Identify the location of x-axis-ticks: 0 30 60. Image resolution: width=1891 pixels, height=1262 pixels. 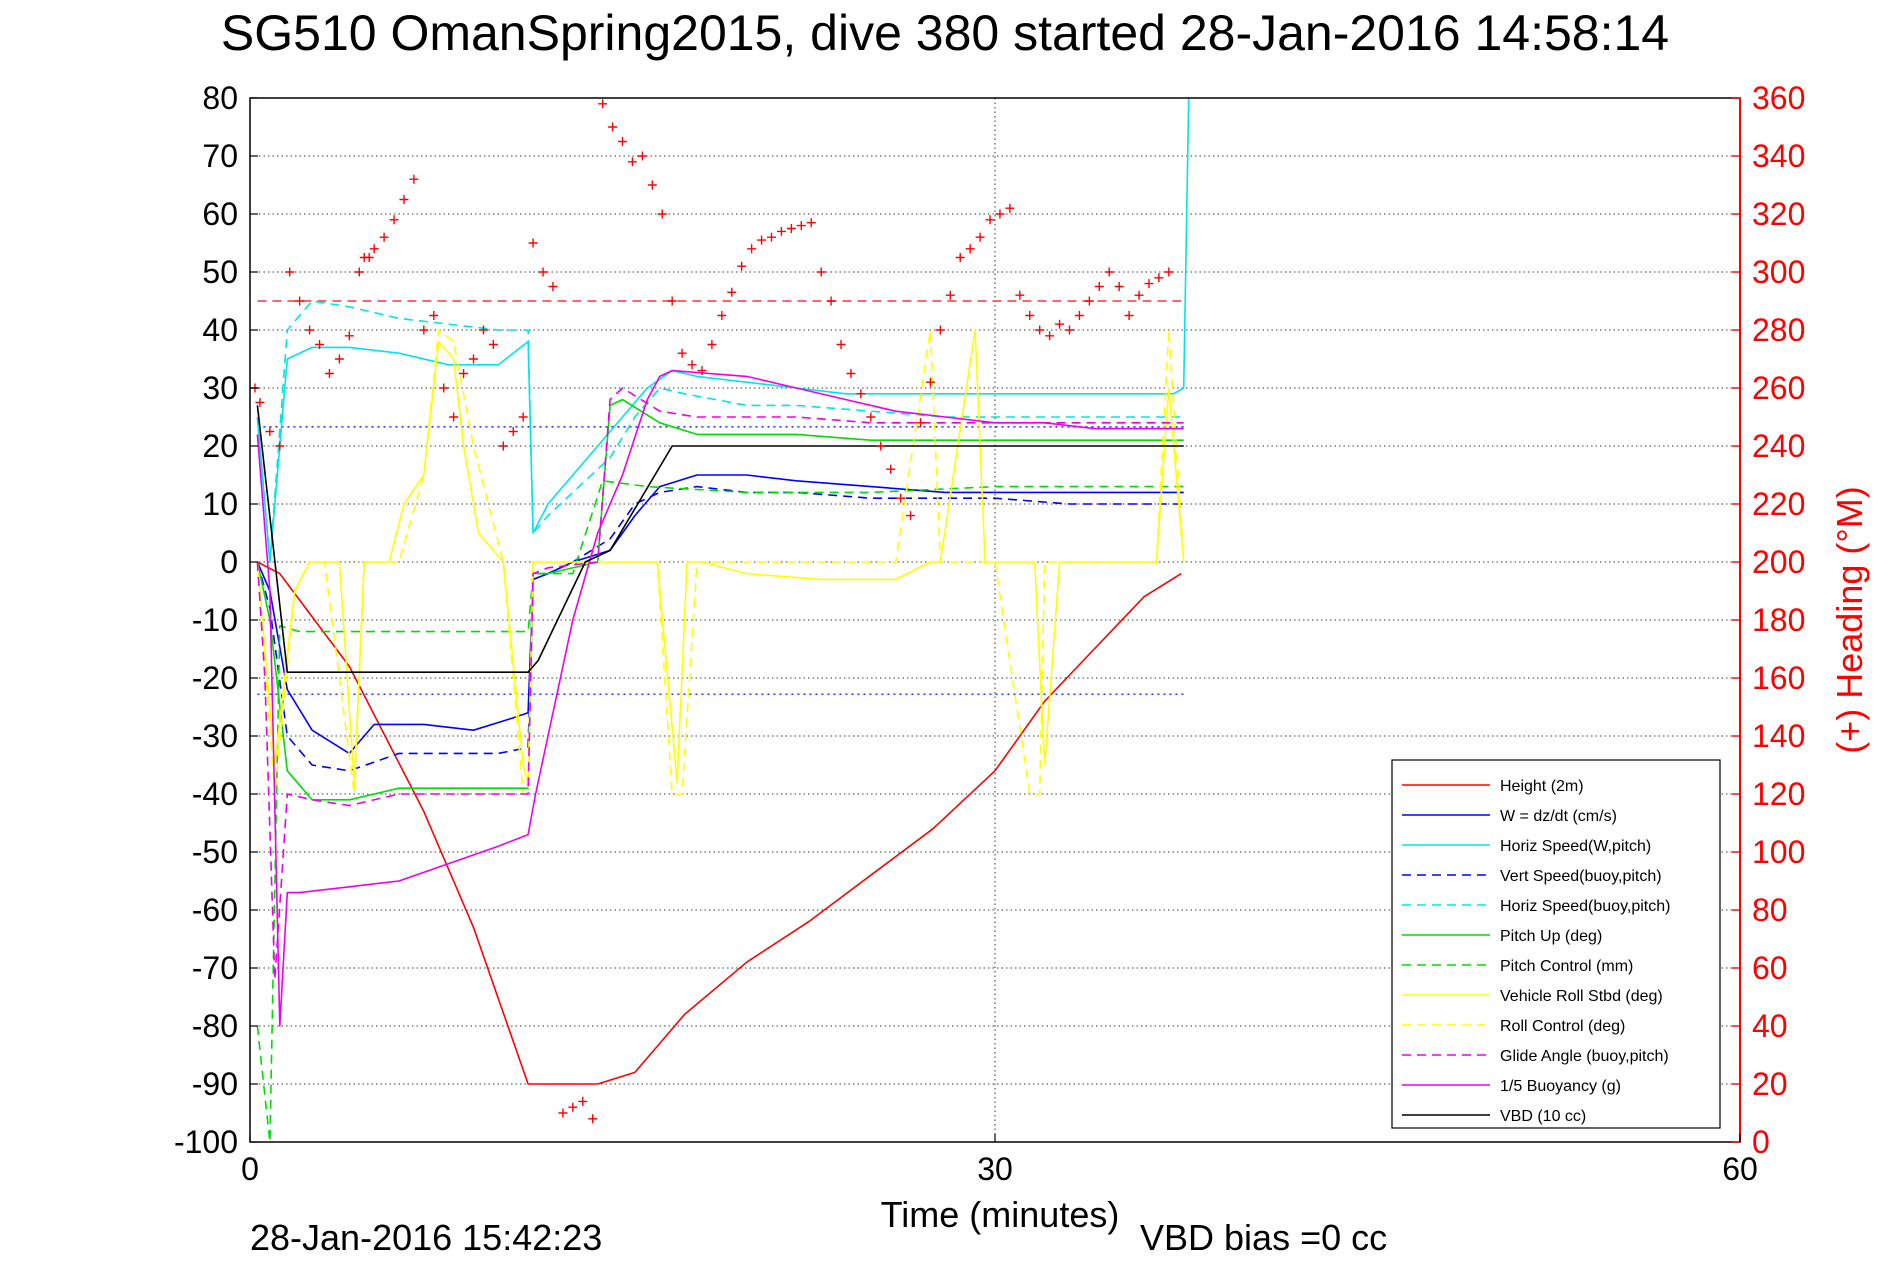
(999, 1160).